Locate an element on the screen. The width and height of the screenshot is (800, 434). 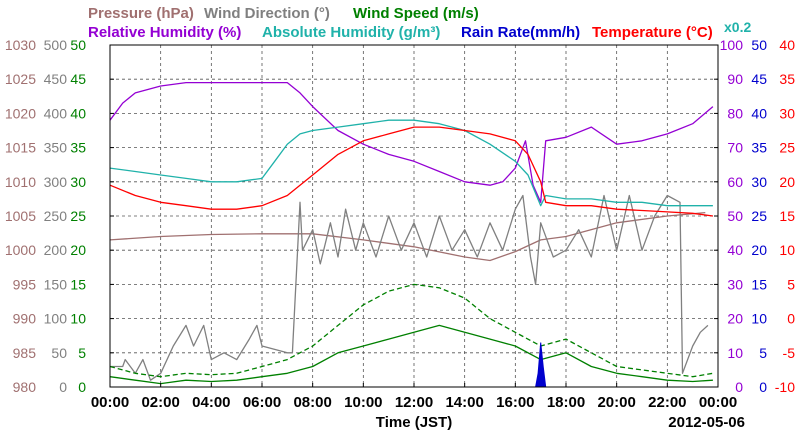
y-tick-label-wind_dir: 350 is located at coordinates (56, 148).